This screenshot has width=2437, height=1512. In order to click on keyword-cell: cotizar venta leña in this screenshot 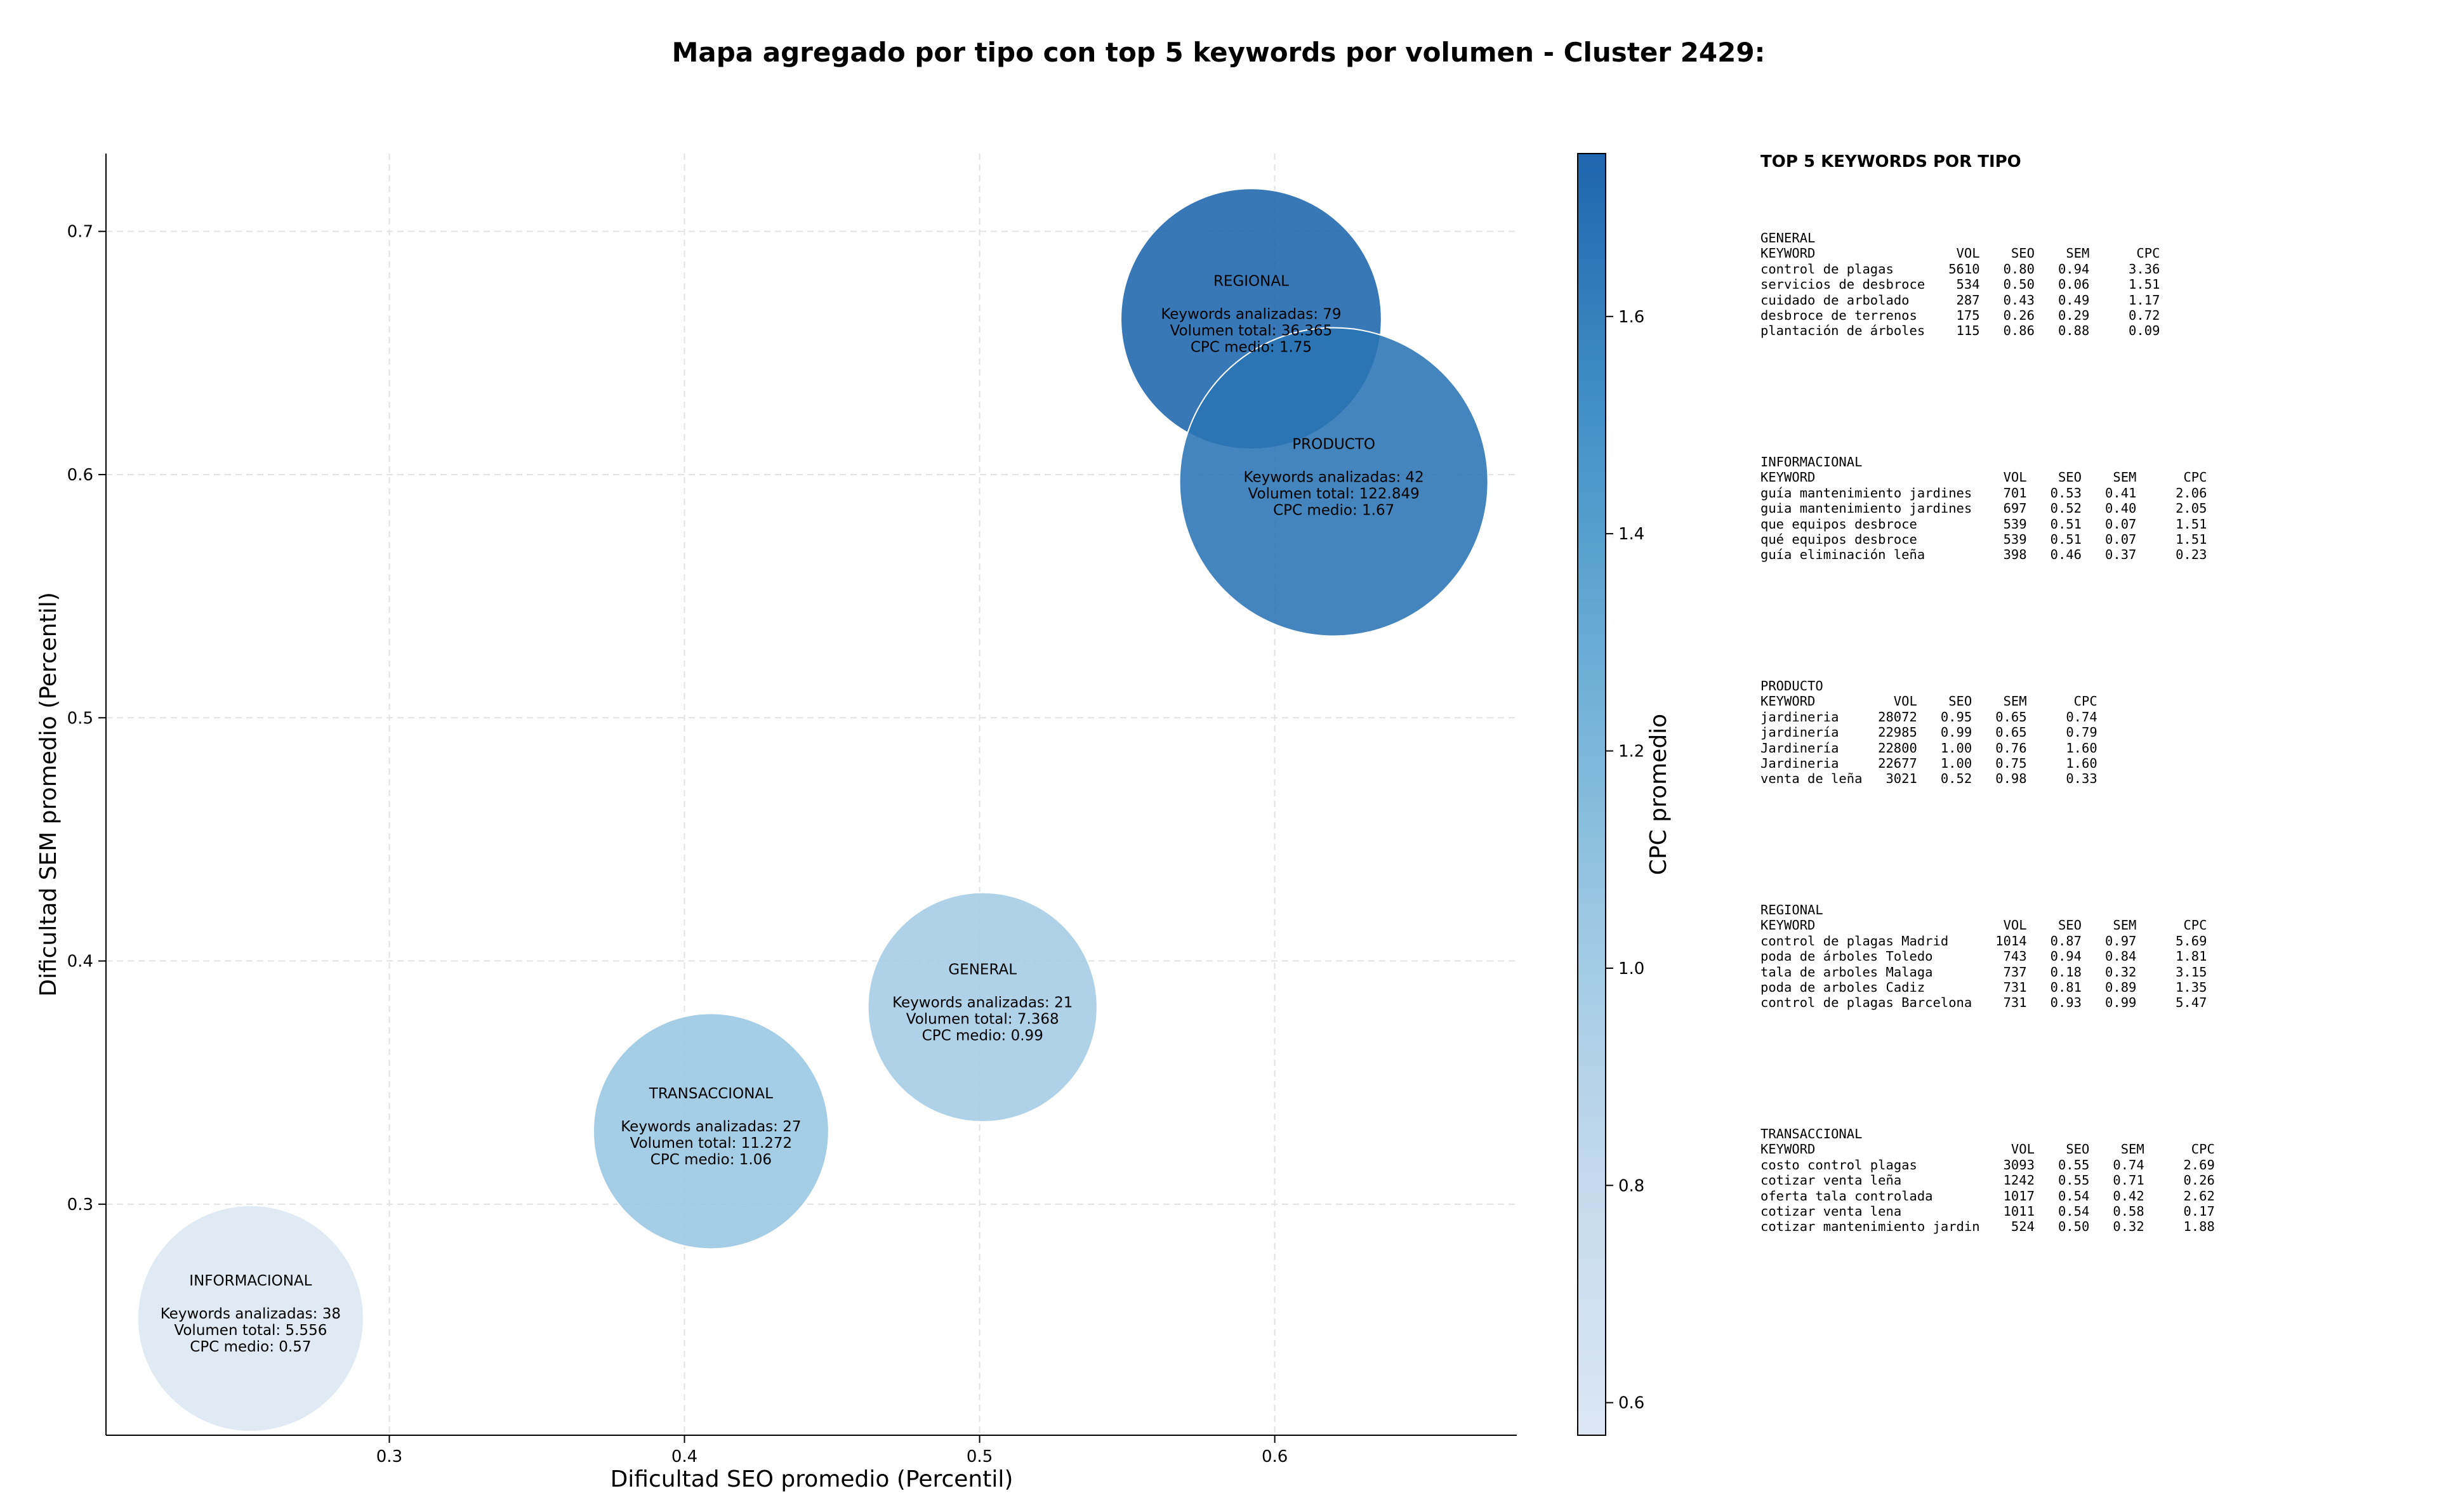, I will do `click(1831, 1181)`.